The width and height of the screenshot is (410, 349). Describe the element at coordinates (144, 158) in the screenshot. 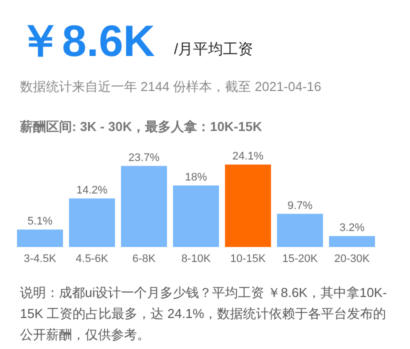

I see `data-label: 23.7%` at that location.